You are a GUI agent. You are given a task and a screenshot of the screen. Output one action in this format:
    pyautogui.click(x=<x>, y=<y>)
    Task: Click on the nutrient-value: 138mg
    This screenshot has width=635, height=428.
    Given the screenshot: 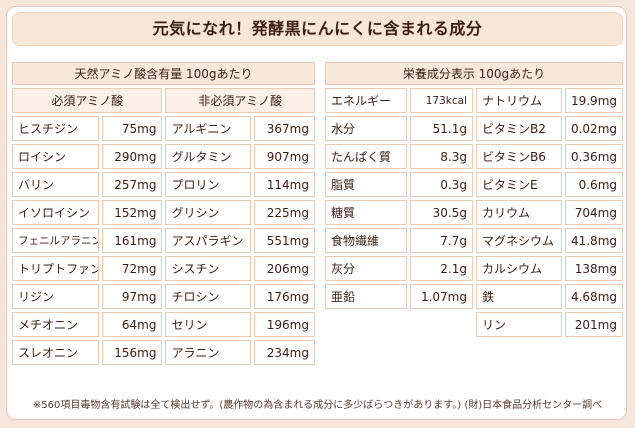 What is the action you would take?
    pyautogui.click(x=593, y=268)
    